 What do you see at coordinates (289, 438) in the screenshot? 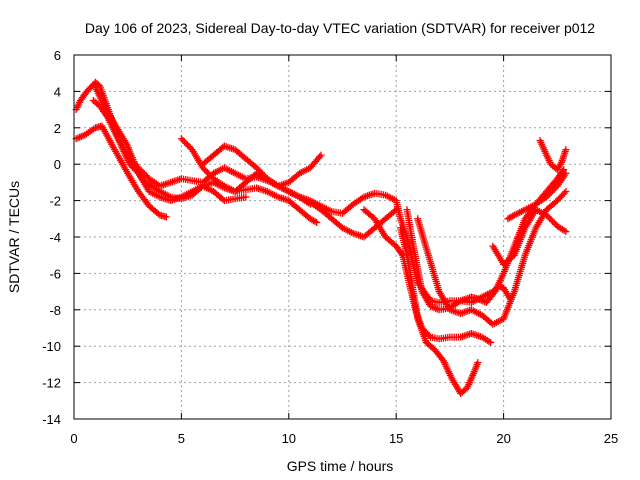
I see `x-tick-label: 10` at bounding box center [289, 438].